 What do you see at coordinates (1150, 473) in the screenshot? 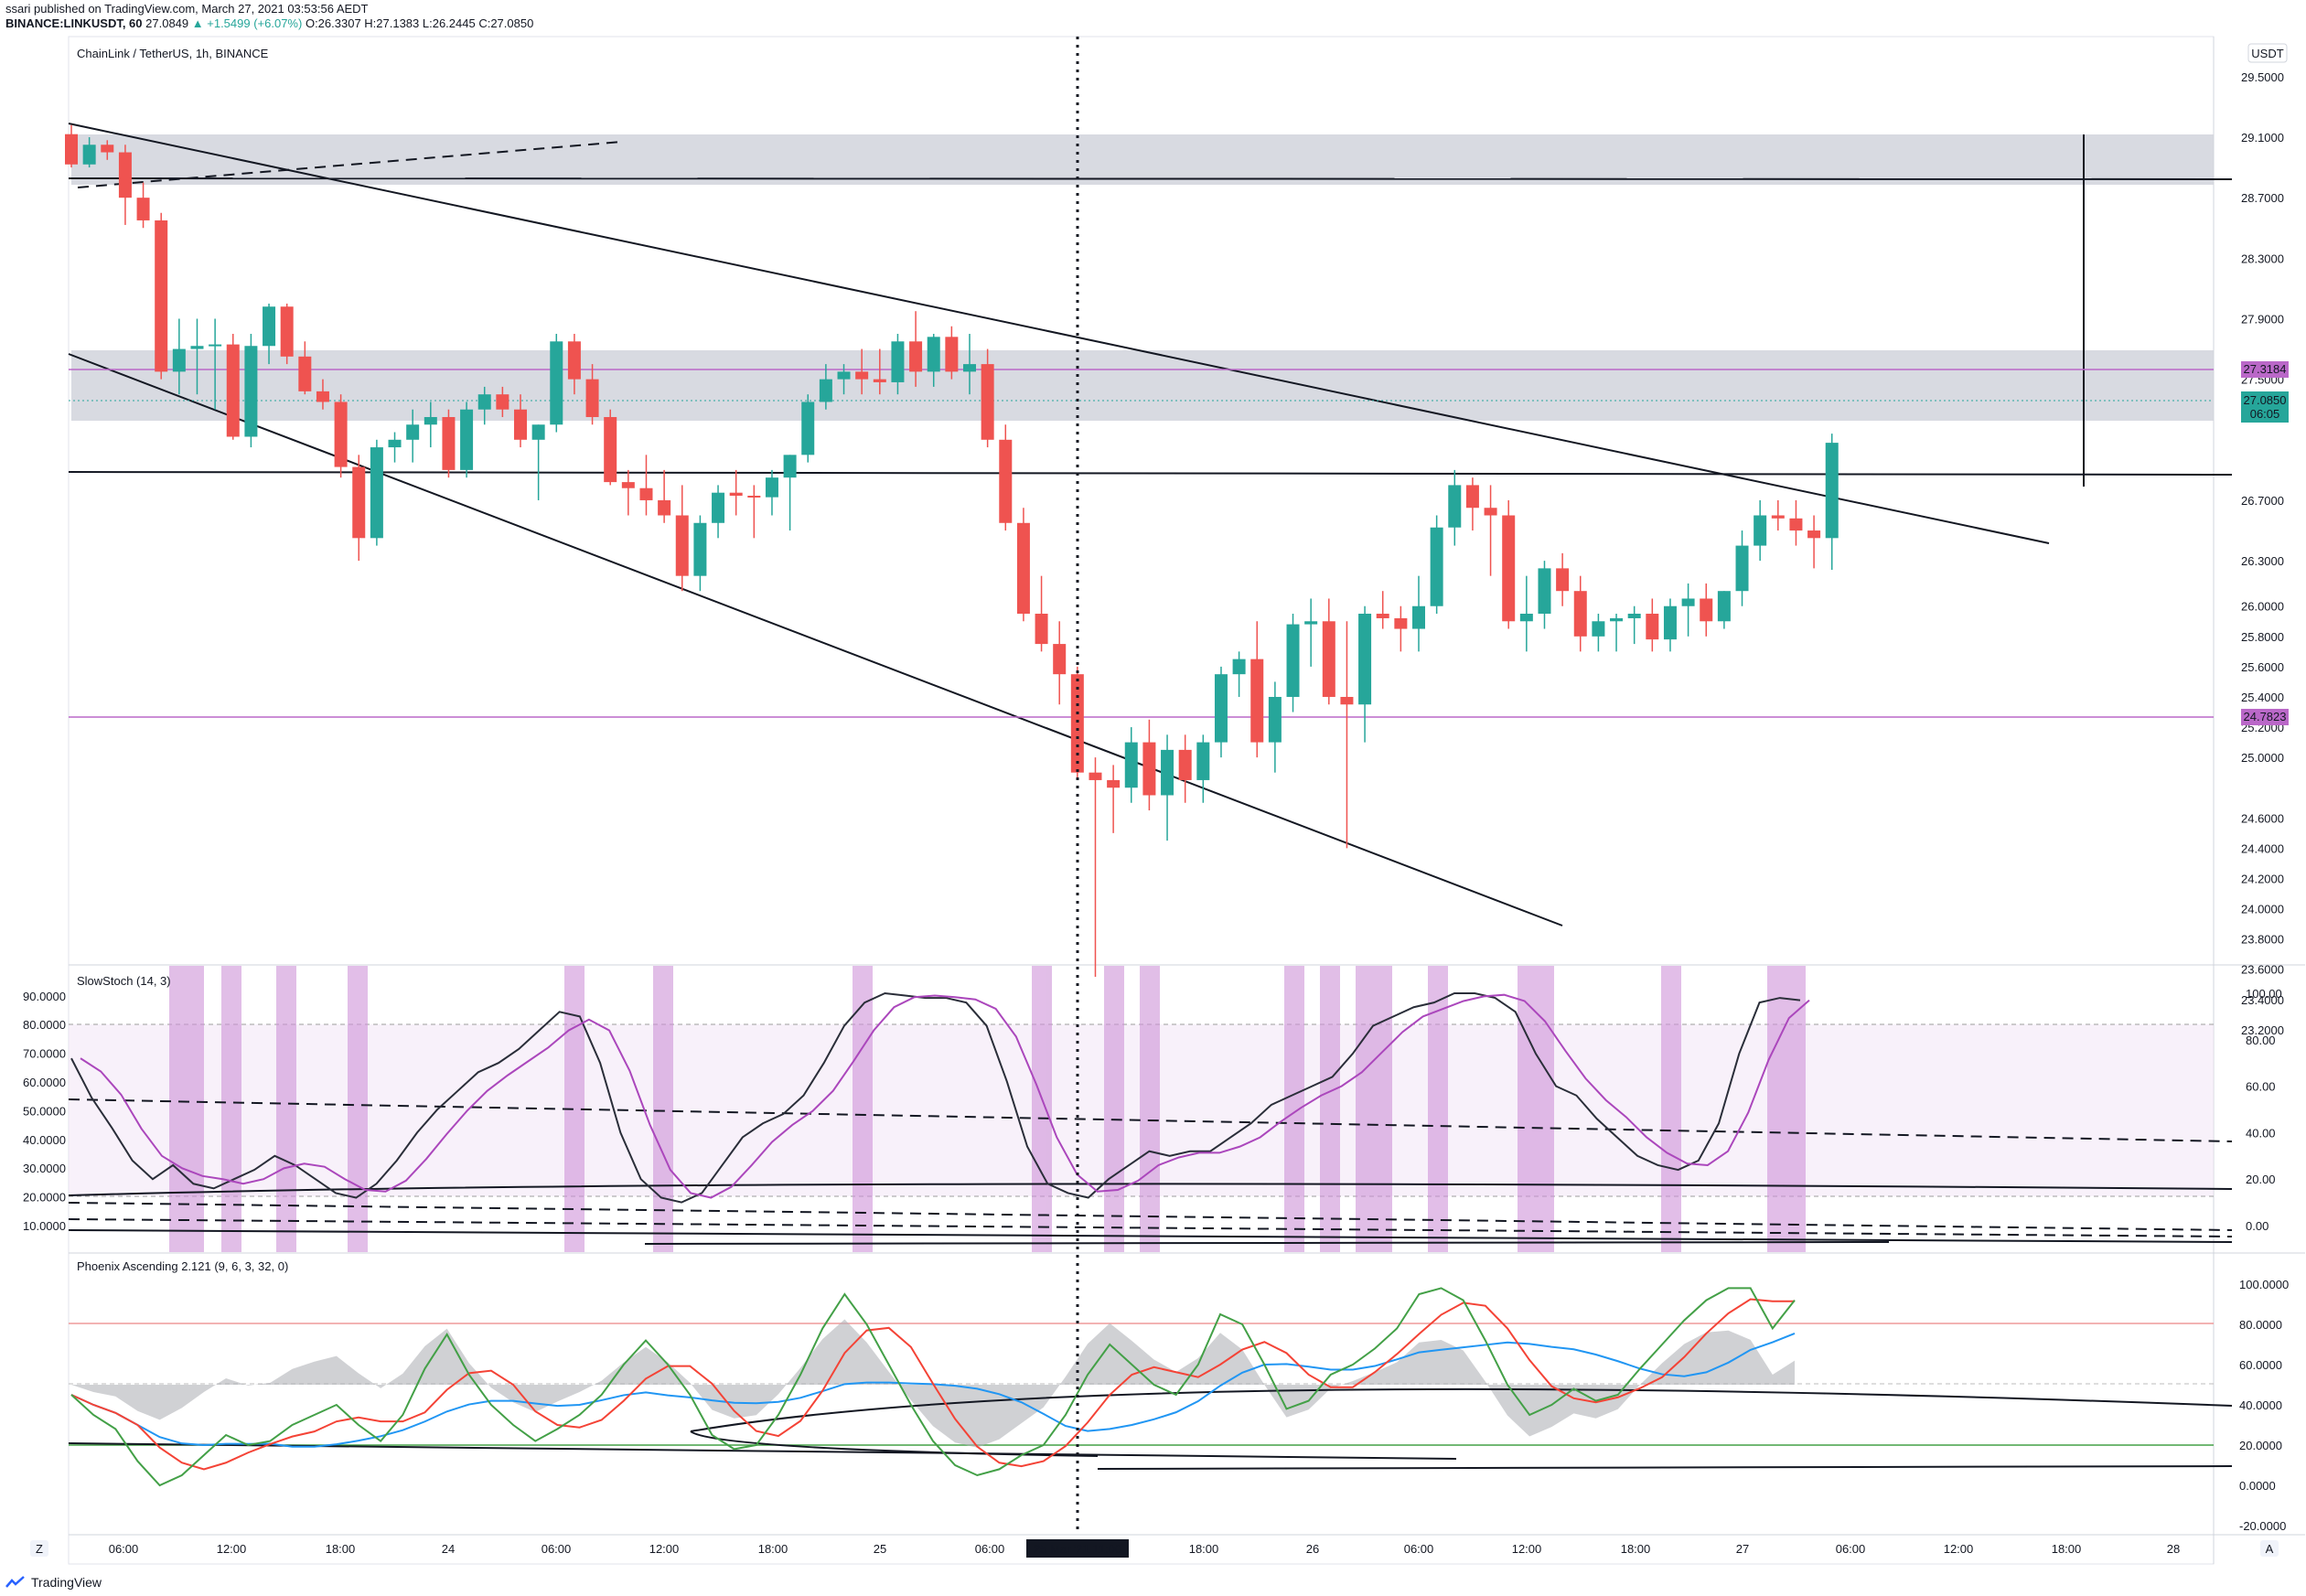
I see `horizontal-line-support` at bounding box center [1150, 473].